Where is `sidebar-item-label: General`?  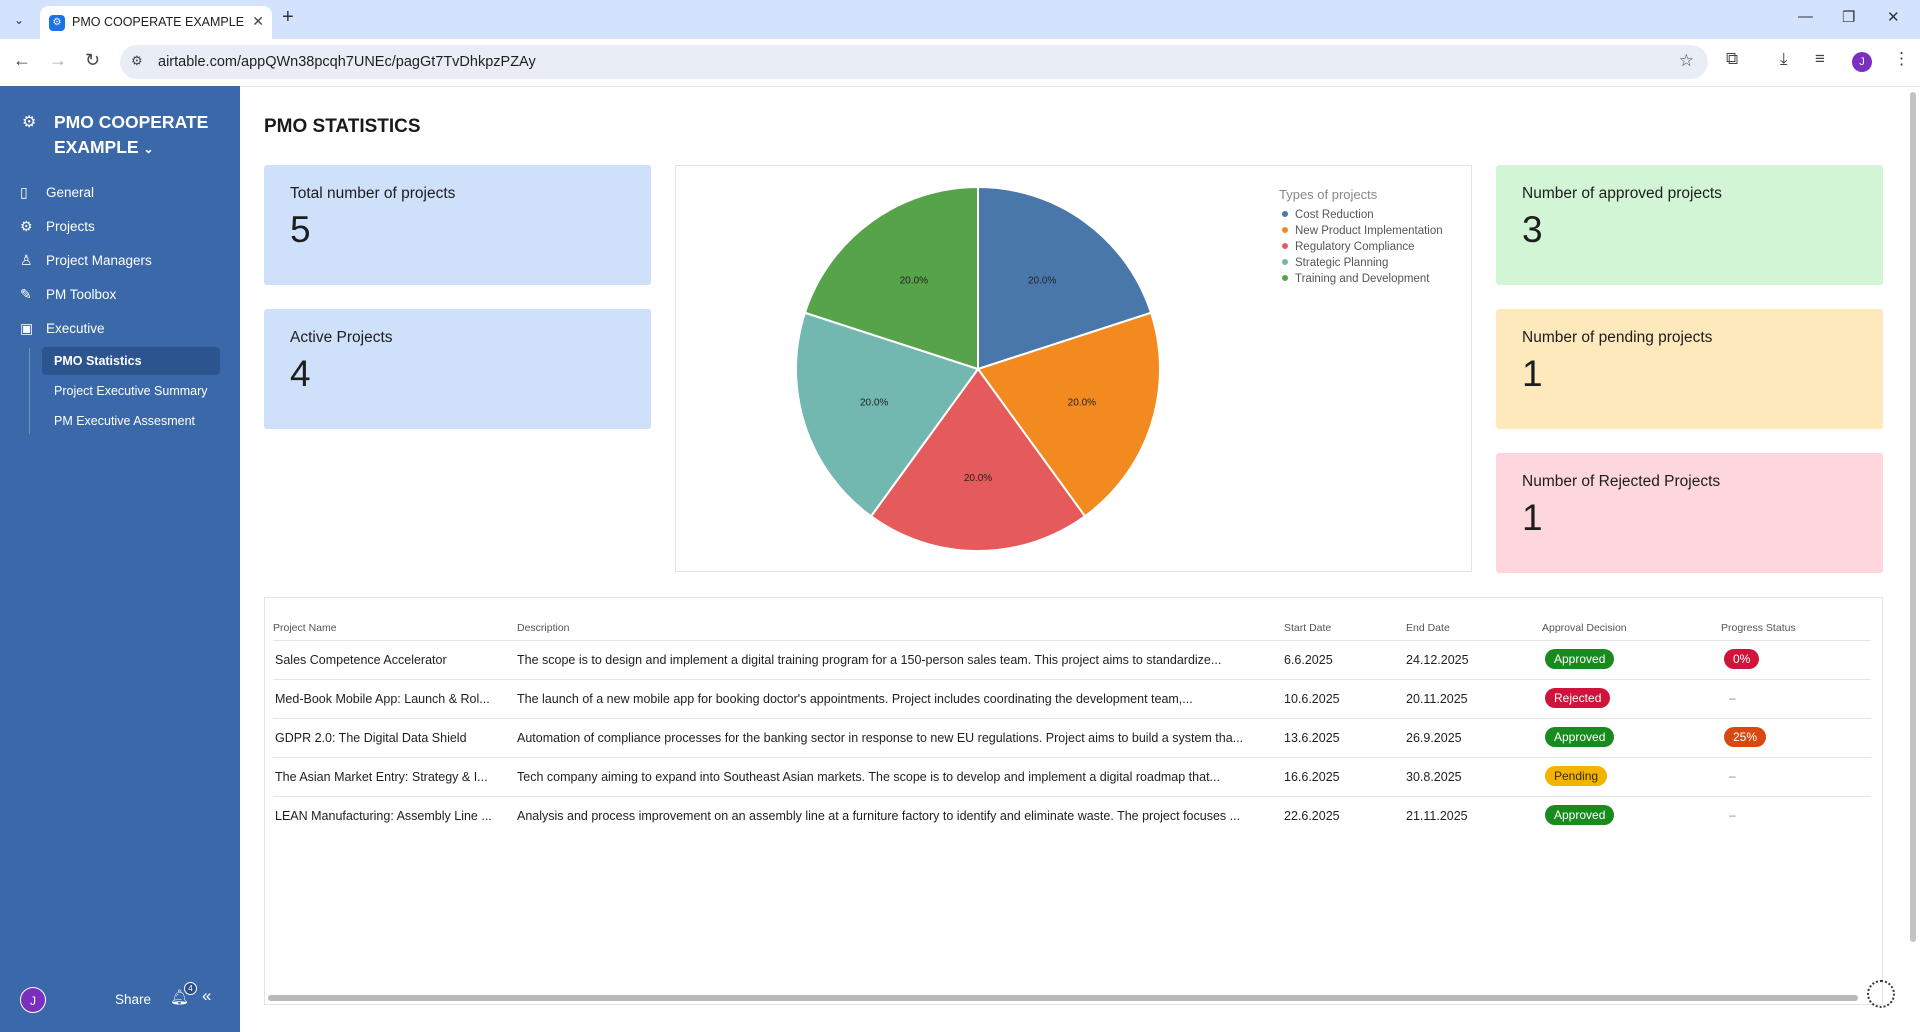
sidebar-item-label: General is located at coordinates (70, 192).